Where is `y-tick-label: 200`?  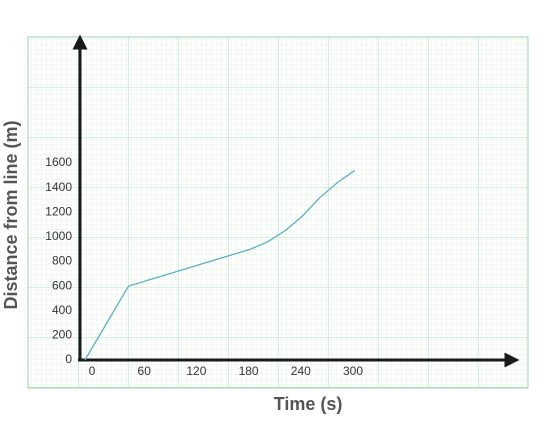
y-tick-label: 200 is located at coordinates (62, 335).